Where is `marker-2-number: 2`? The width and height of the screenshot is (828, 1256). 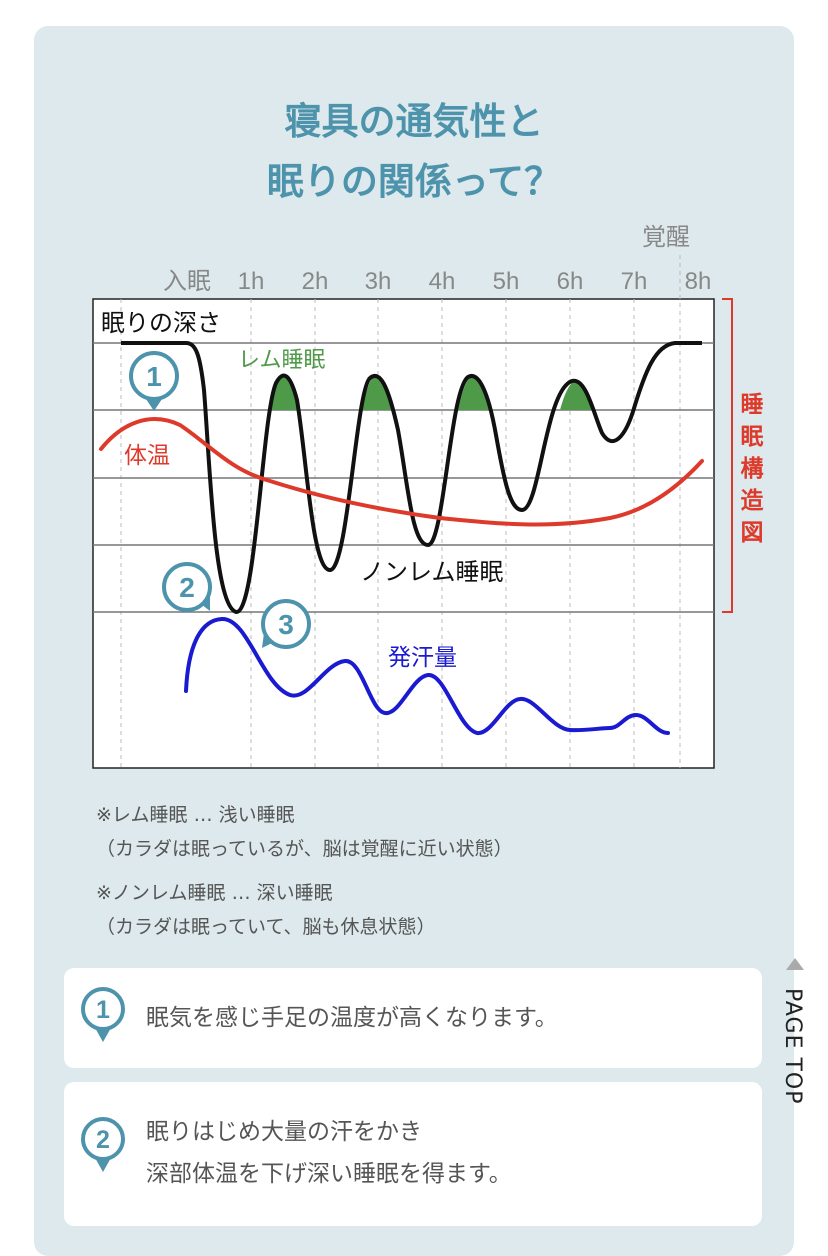 marker-2-number: 2 is located at coordinates (187, 587).